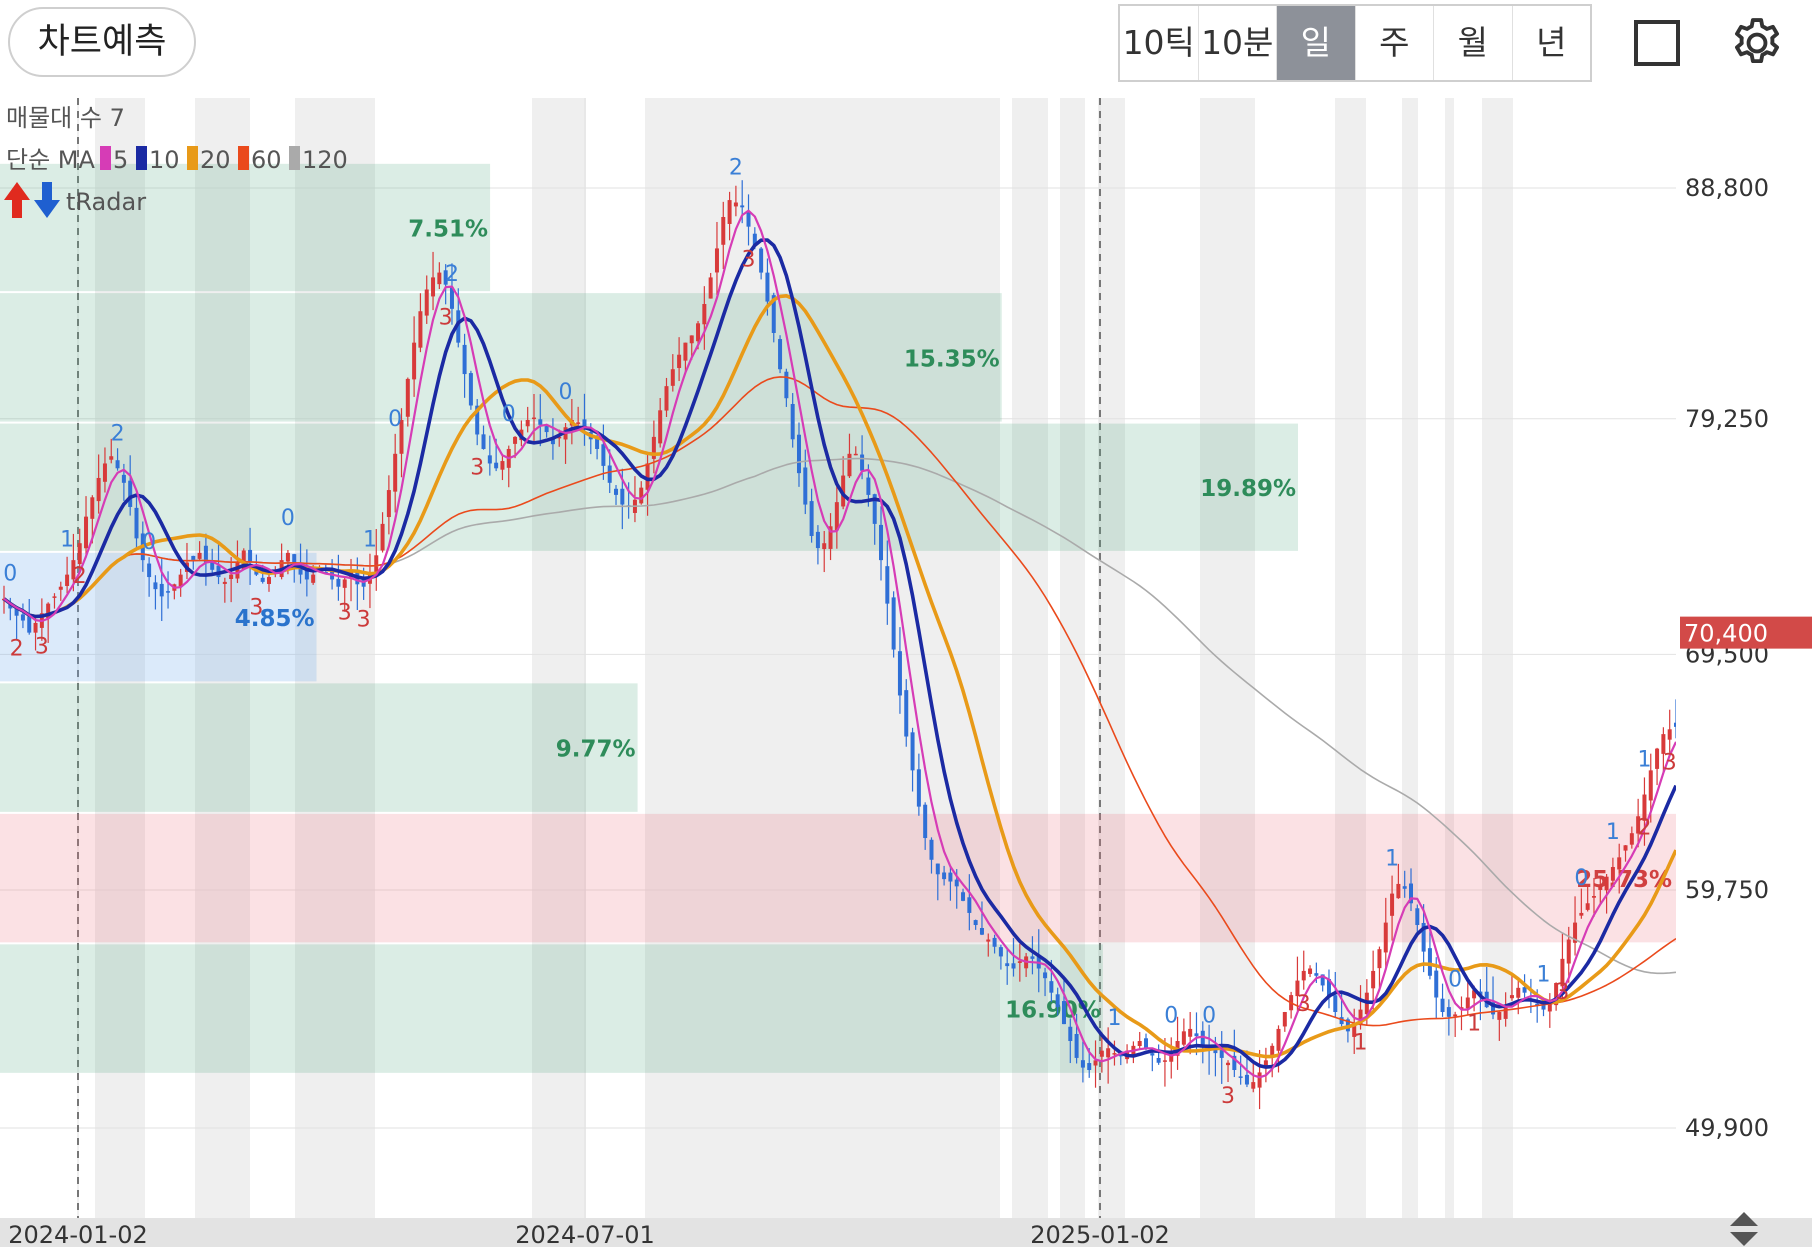  Describe the element at coordinates (17, 200) in the screenshot. I see `arrow-up-icon` at that location.